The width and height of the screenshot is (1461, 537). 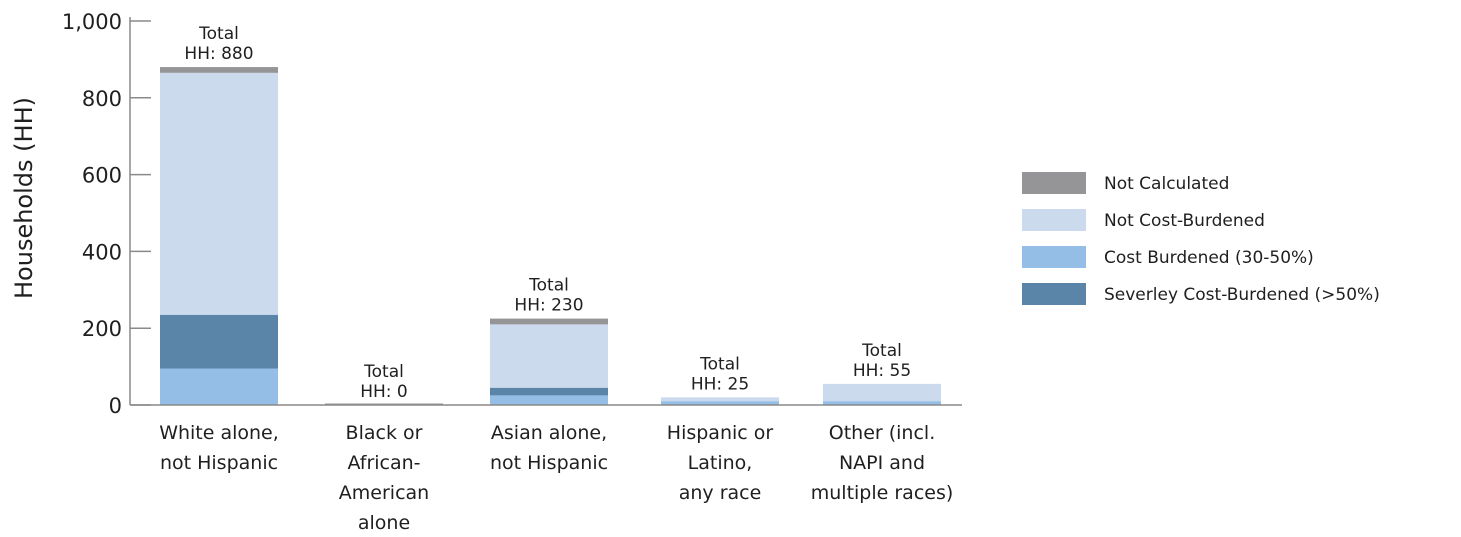 What do you see at coordinates (92, 22) in the screenshot?
I see `y-tick-label: 1,000` at bounding box center [92, 22].